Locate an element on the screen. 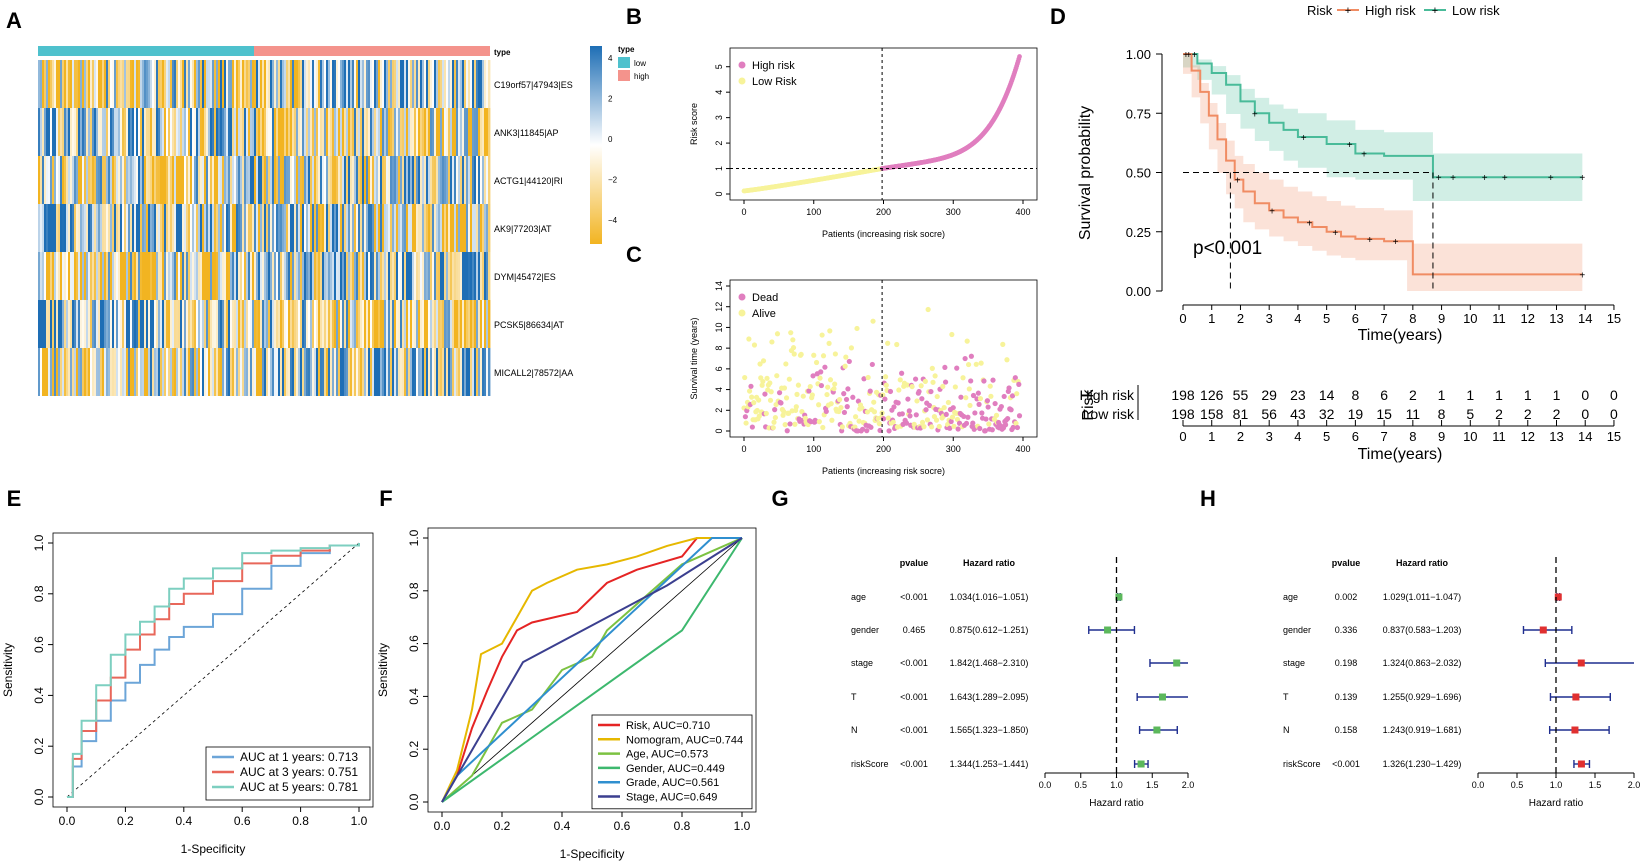 The width and height of the screenshot is (1642, 864). x-tick-label: 5 is located at coordinates (1326, 318).